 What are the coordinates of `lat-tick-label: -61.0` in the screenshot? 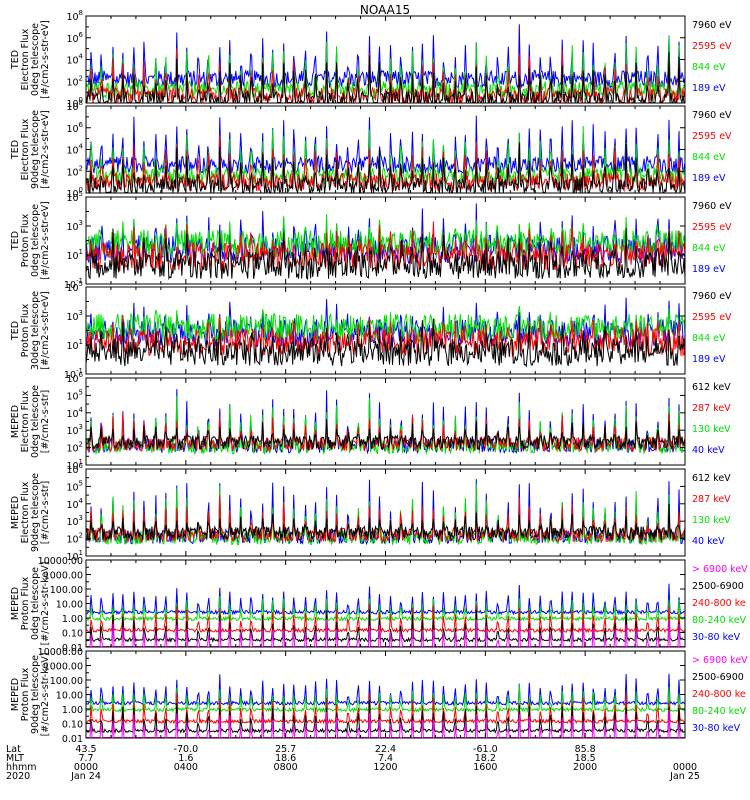 It's located at (485, 749).